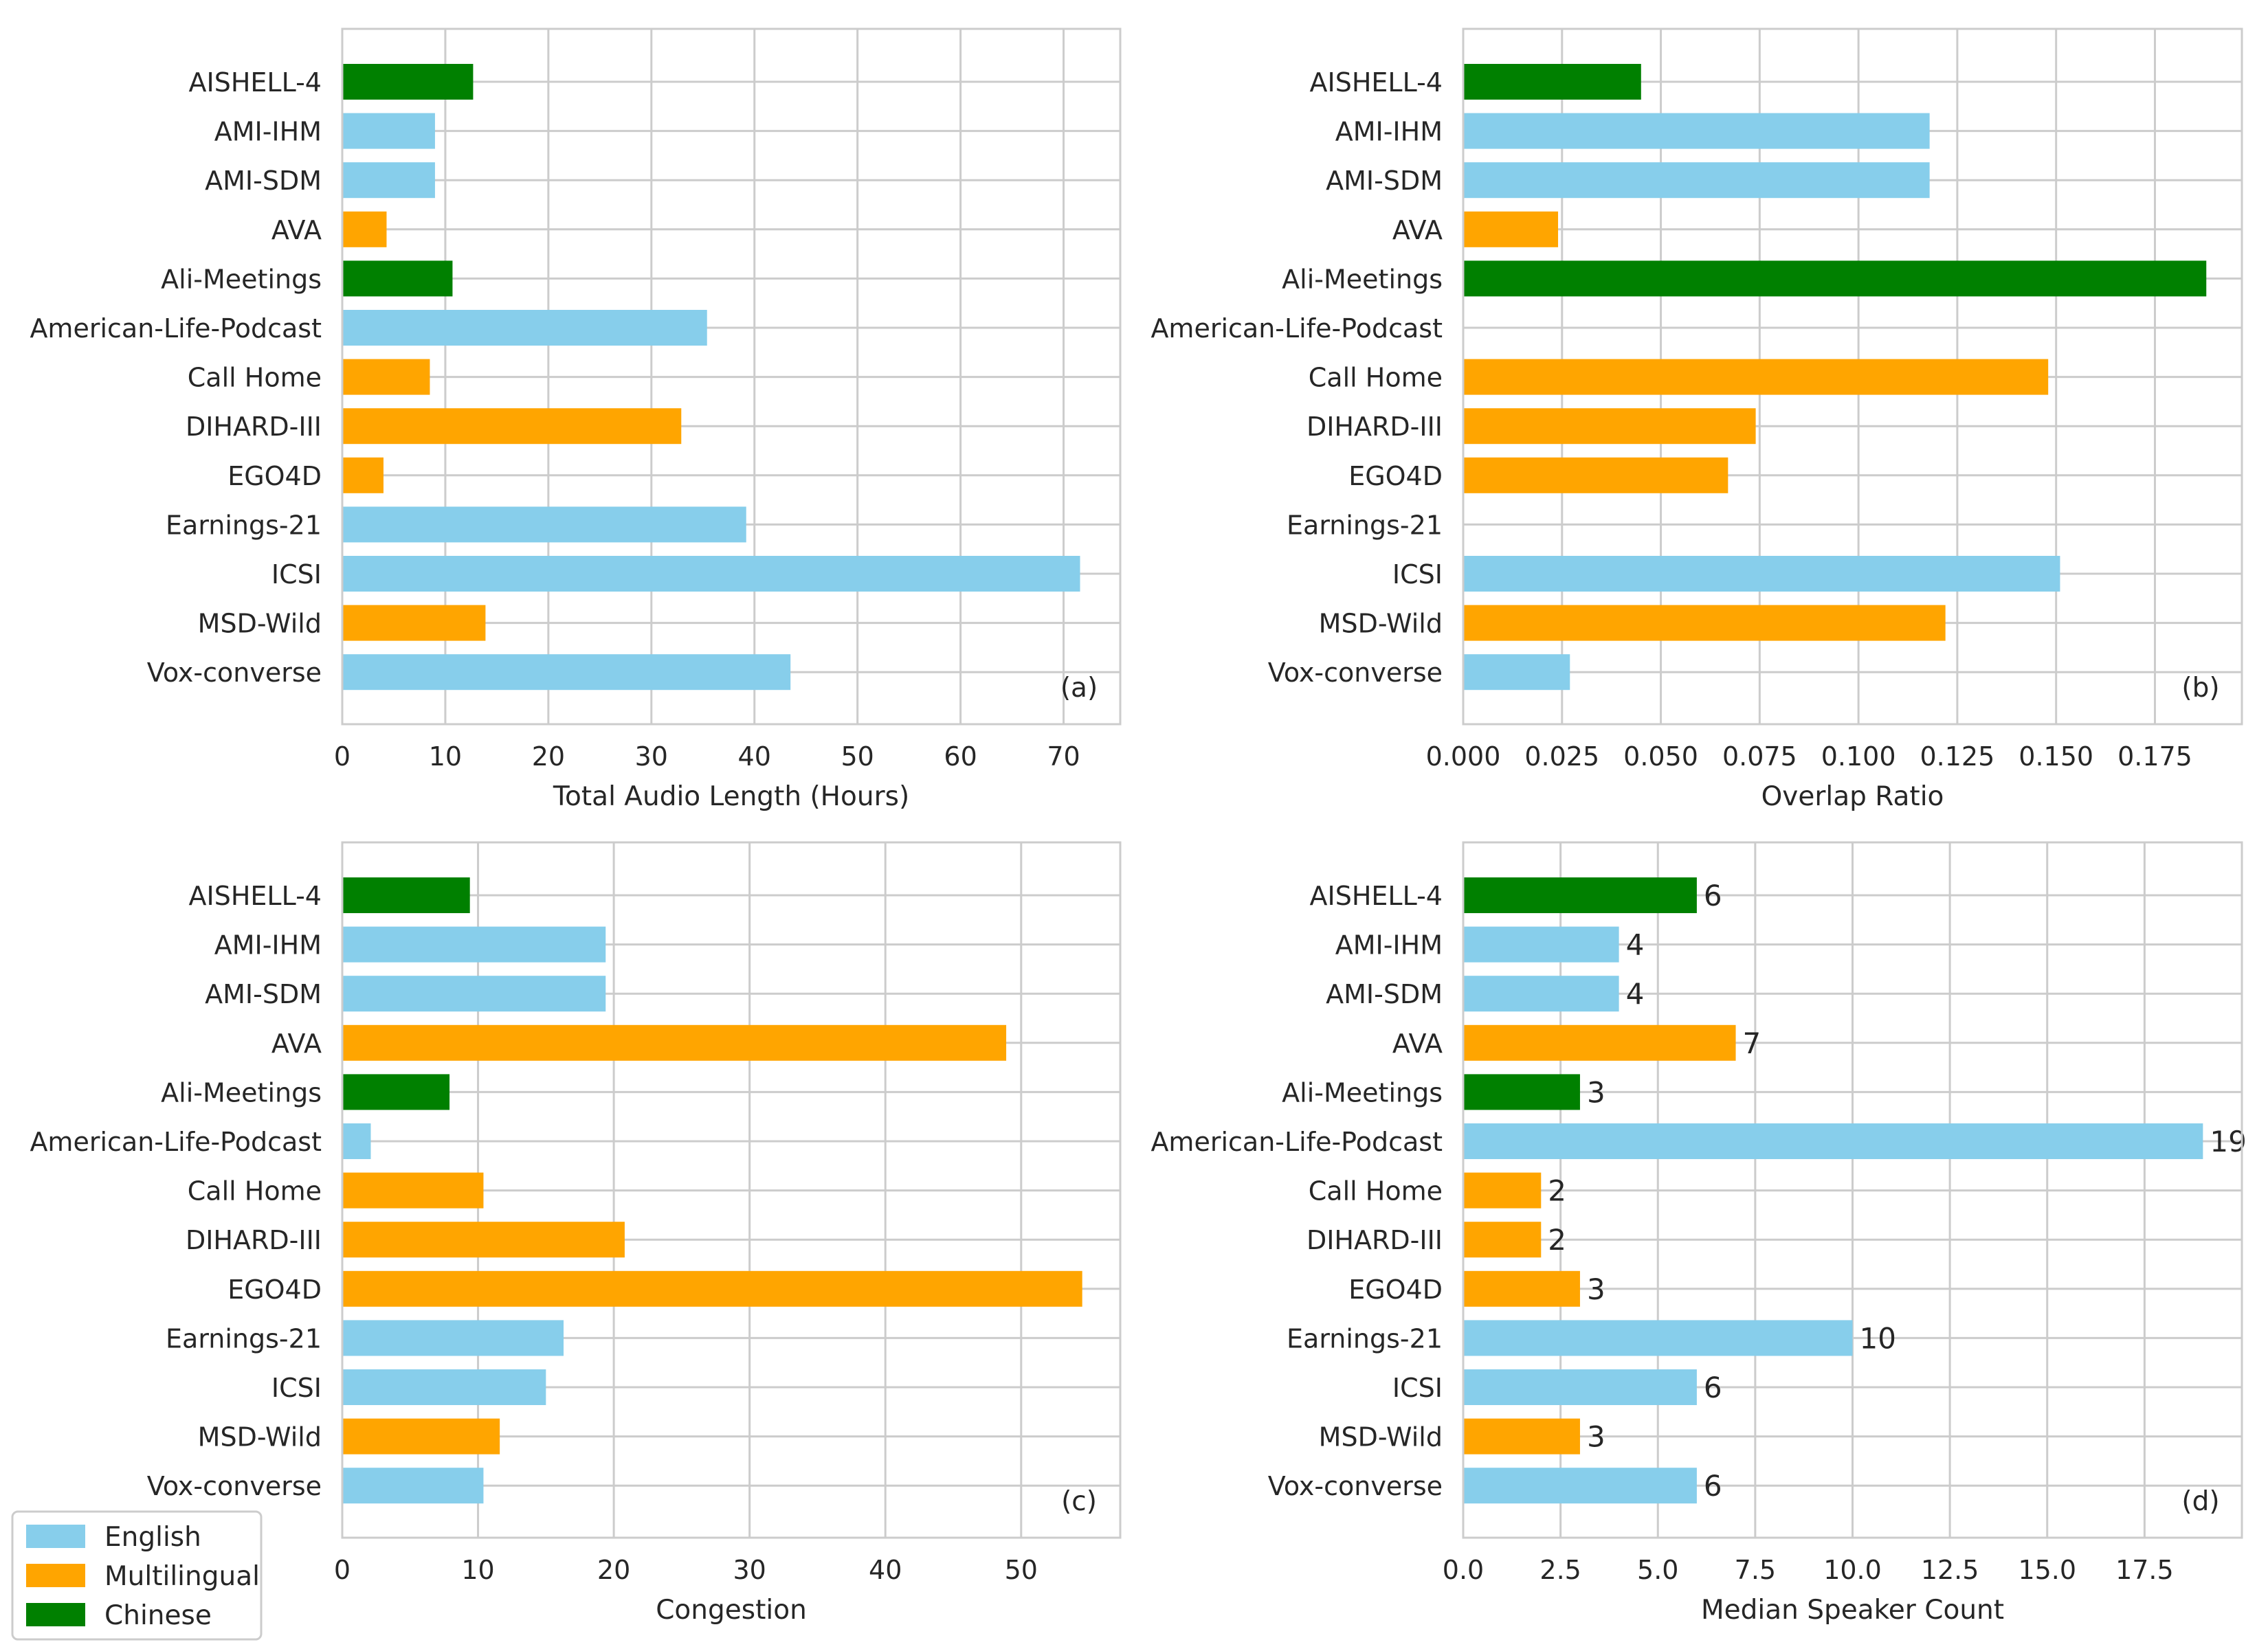  I want to click on x-tick-label: 50, so click(1021, 1570).